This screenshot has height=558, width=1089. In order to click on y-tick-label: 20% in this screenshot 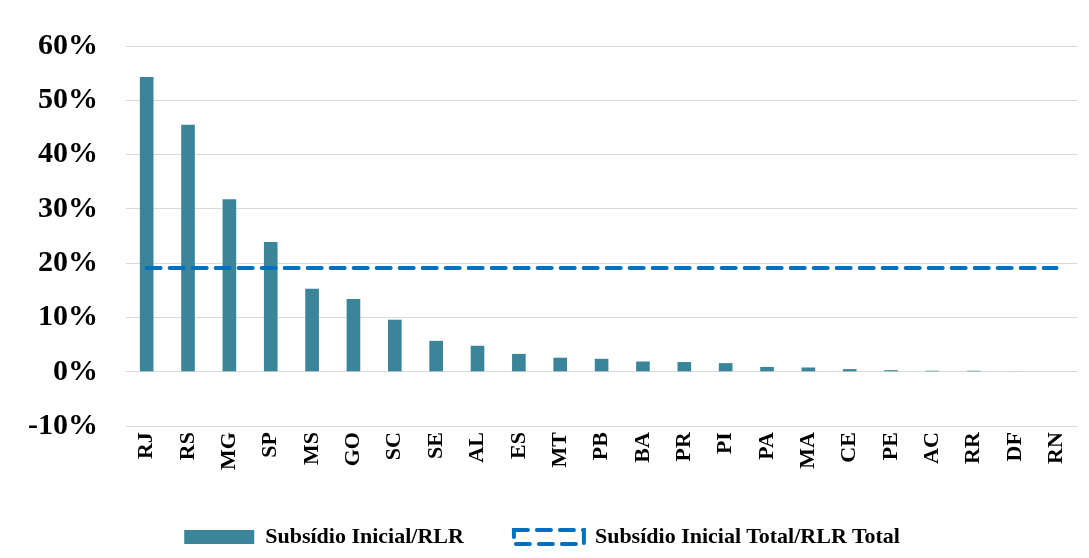, I will do `click(67, 260)`.